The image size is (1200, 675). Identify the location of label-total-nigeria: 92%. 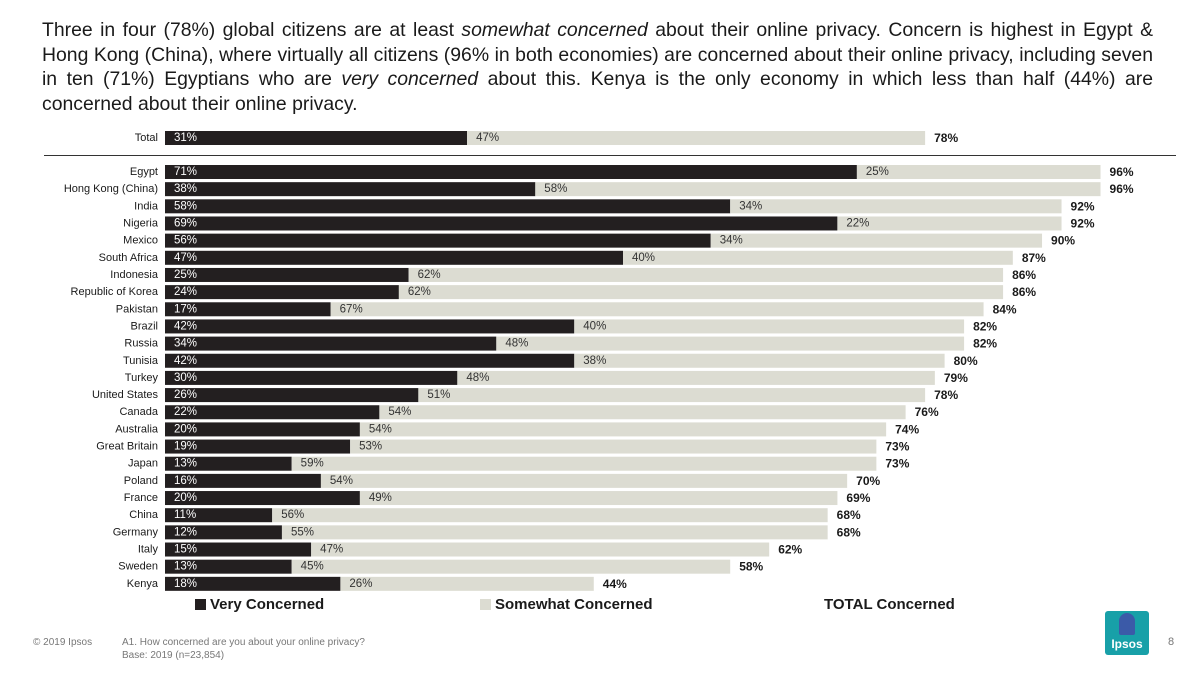
(1083, 223).